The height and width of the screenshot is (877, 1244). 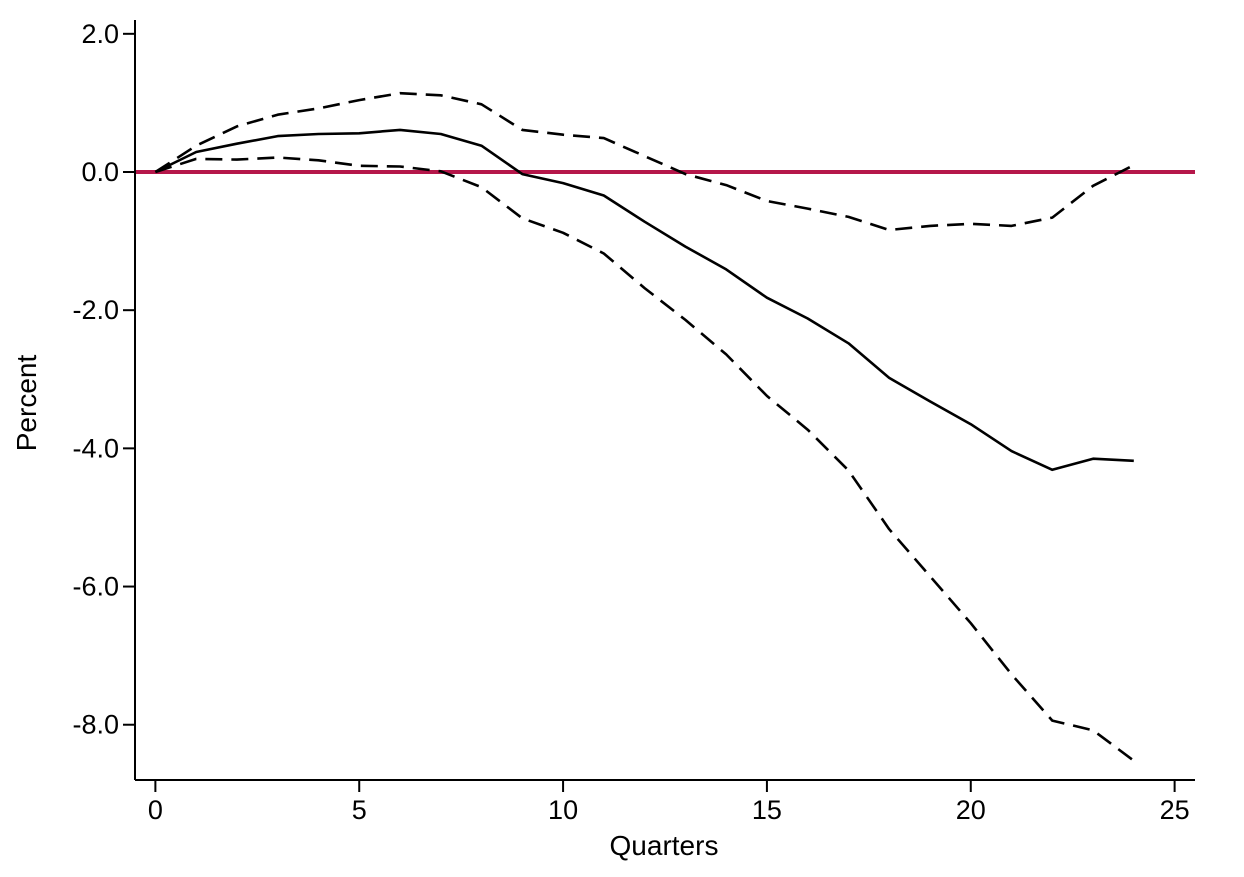 I want to click on x-tick-label: 20, so click(x=971, y=810).